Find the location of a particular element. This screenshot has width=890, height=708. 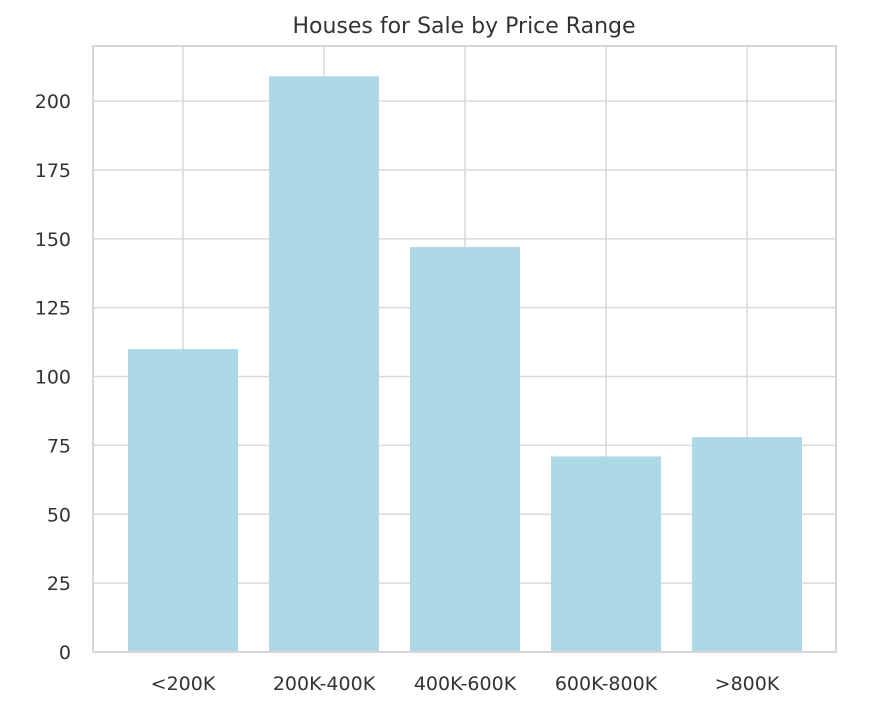

x-tick-label: >800K is located at coordinates (747, 684).